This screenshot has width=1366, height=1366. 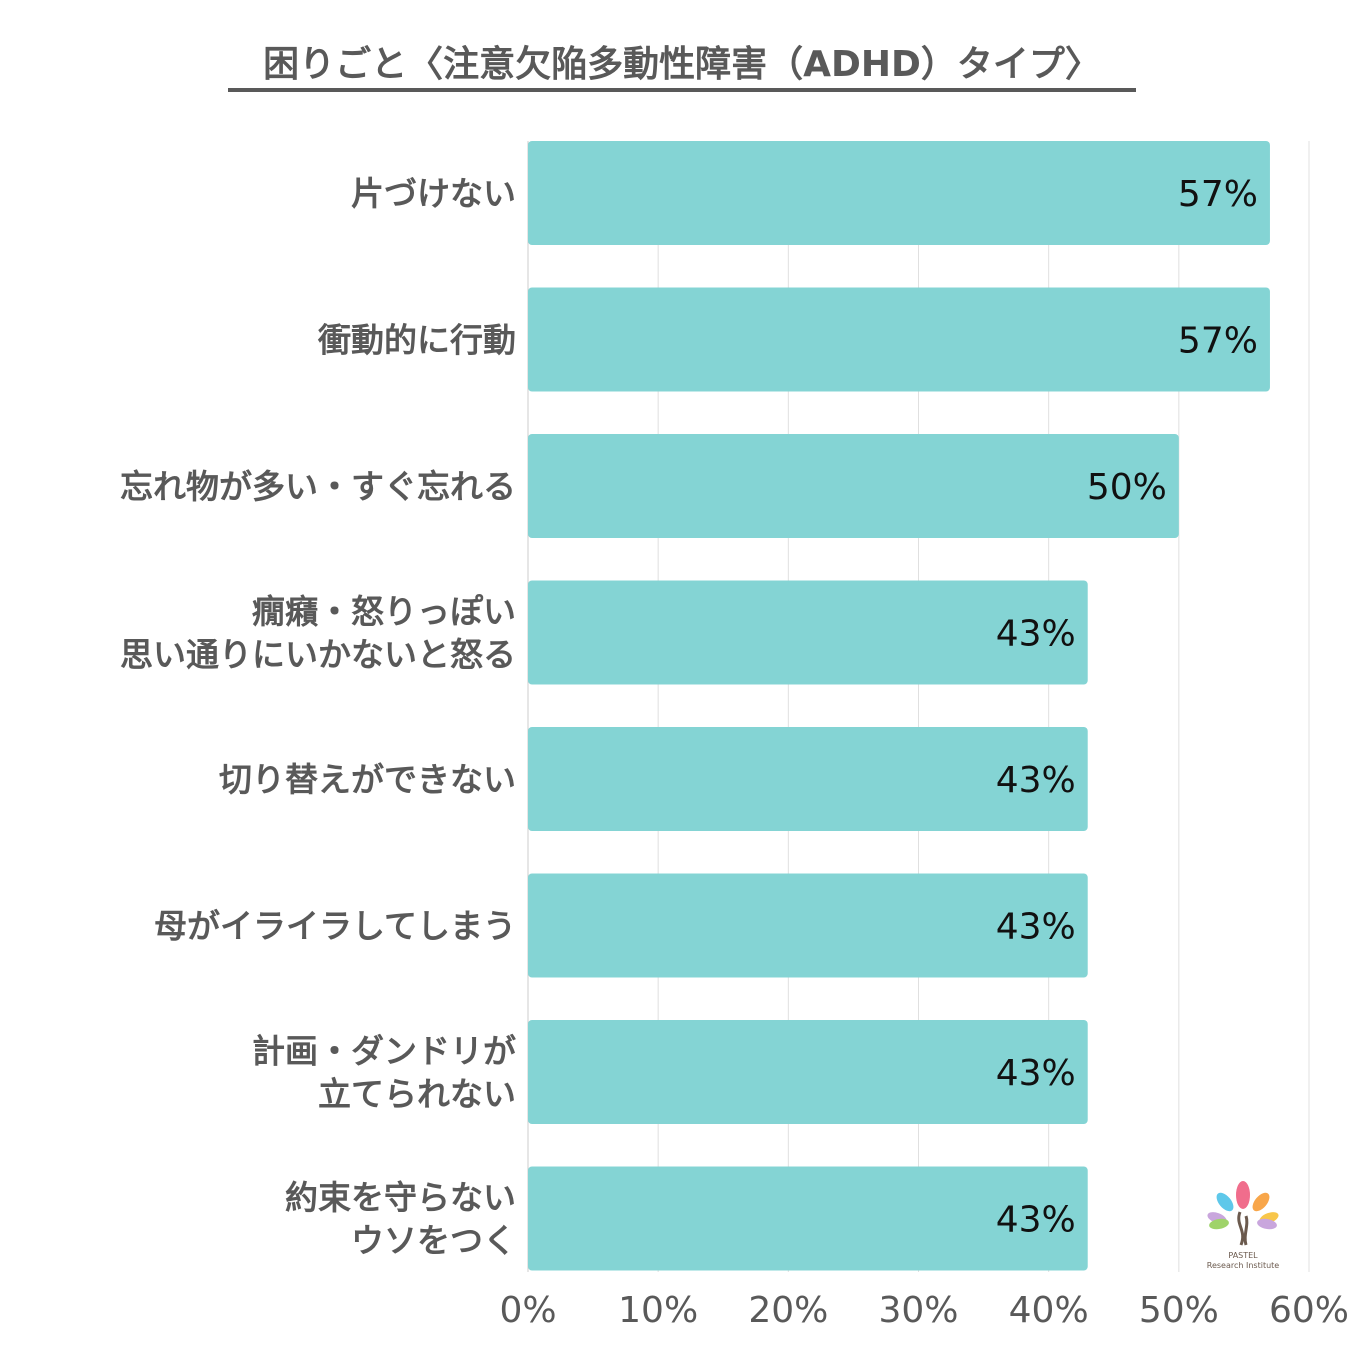 What do you see at coordinates (658, 1310) in the screenshot?
I see `x-tick-label: 10%` at bounding box center [658, 1310].